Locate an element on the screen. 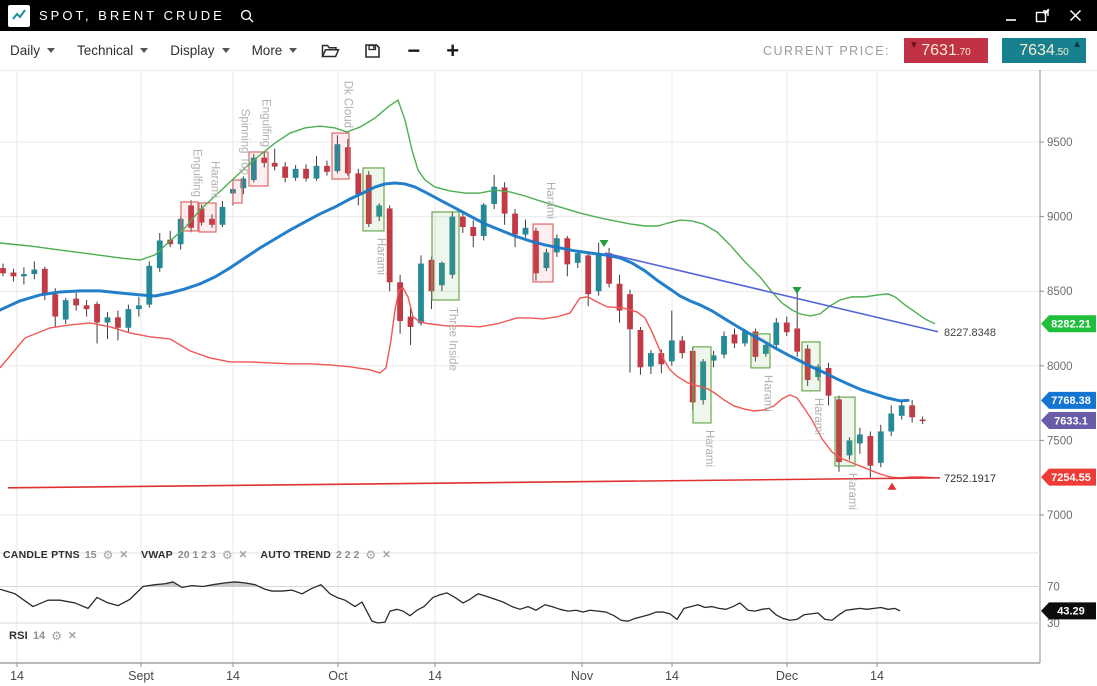  pattern-label: Three Inside is located at coordinates (453, 339).